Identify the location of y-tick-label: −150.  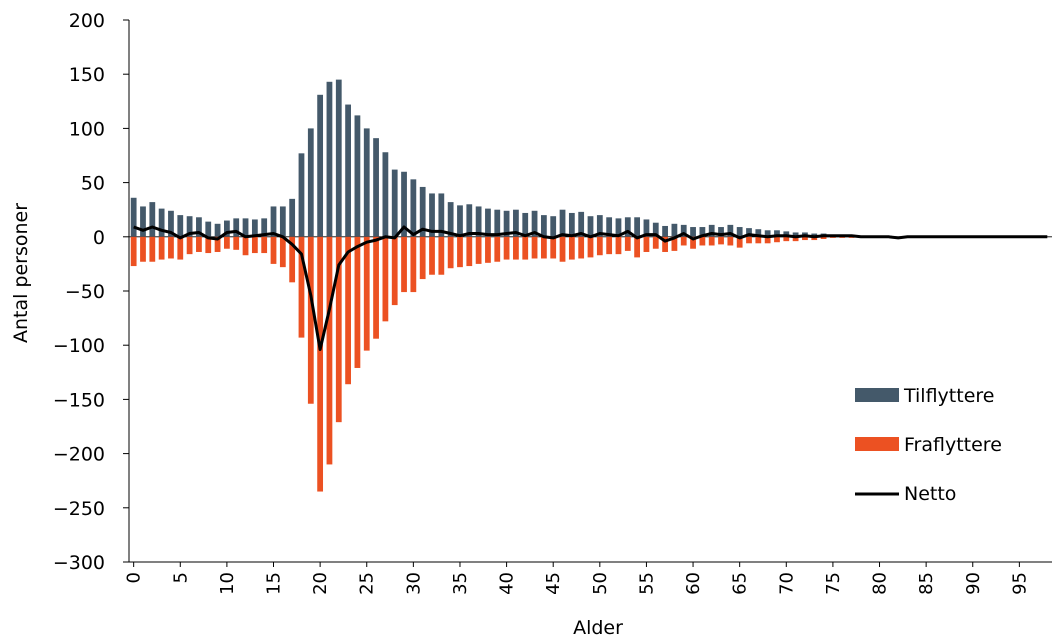
(79, 400).